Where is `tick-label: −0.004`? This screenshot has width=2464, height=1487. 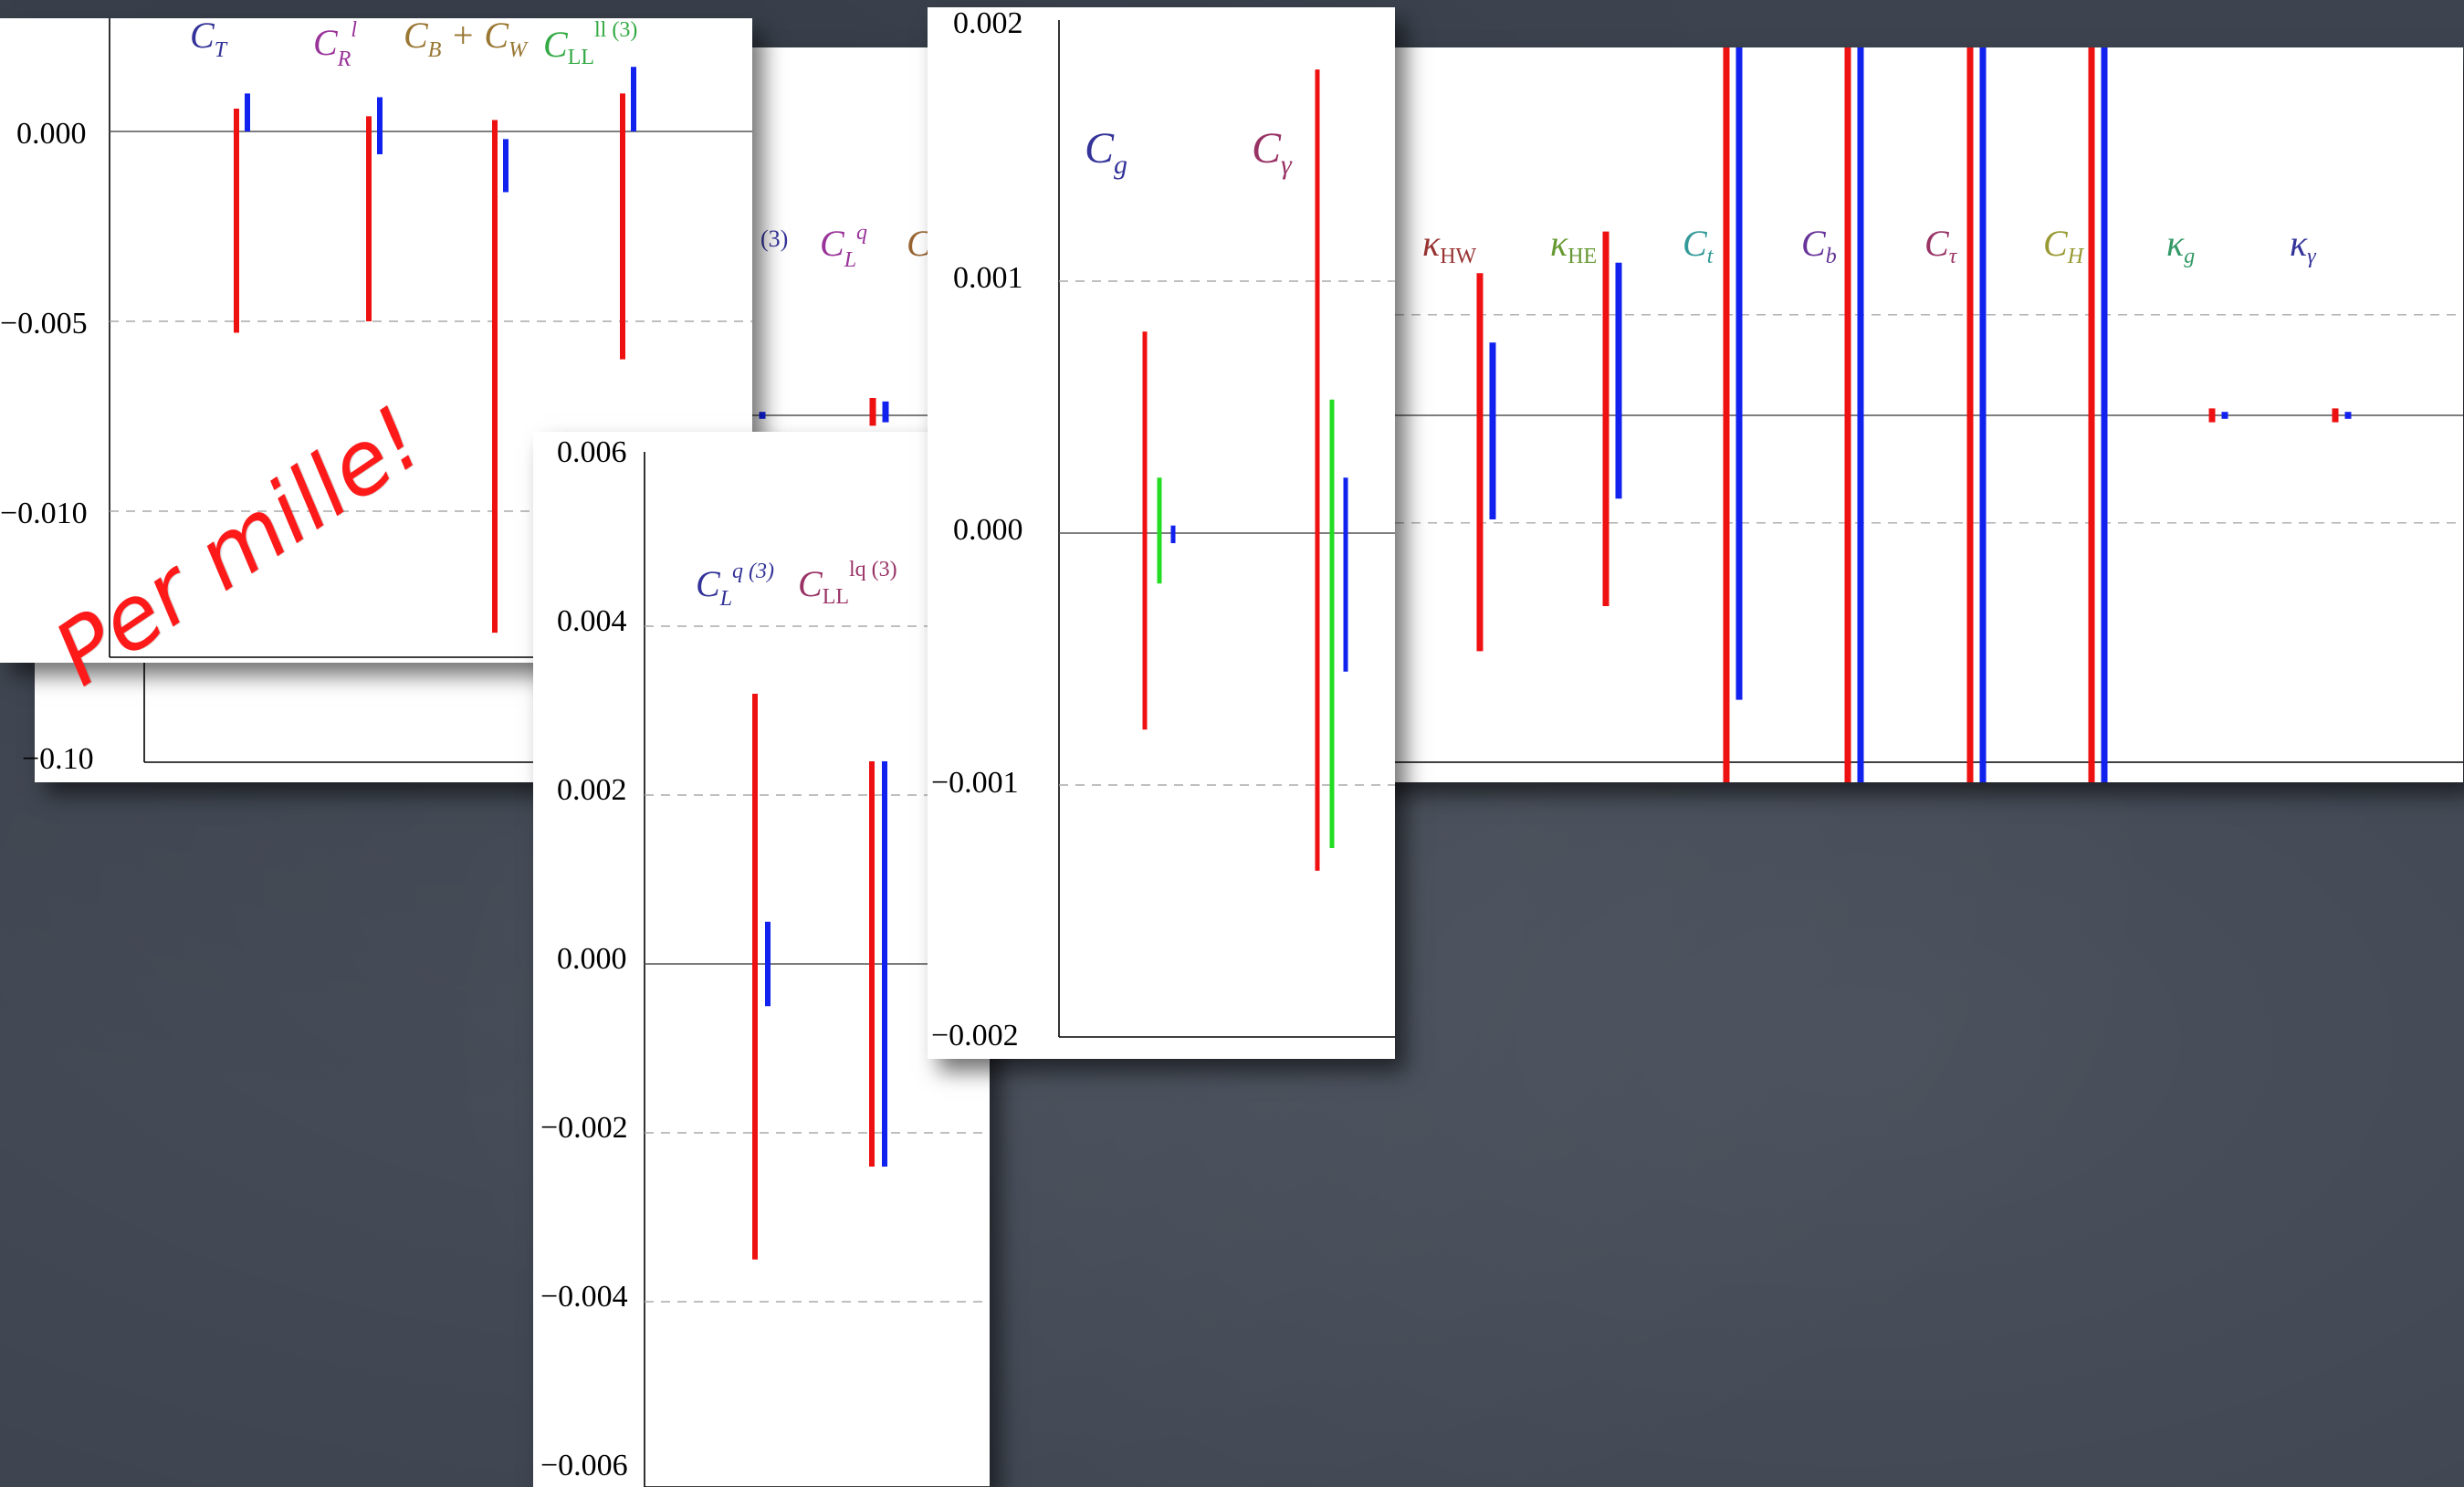 tick-label: −0.004 is located at coordinates (584, 1297).